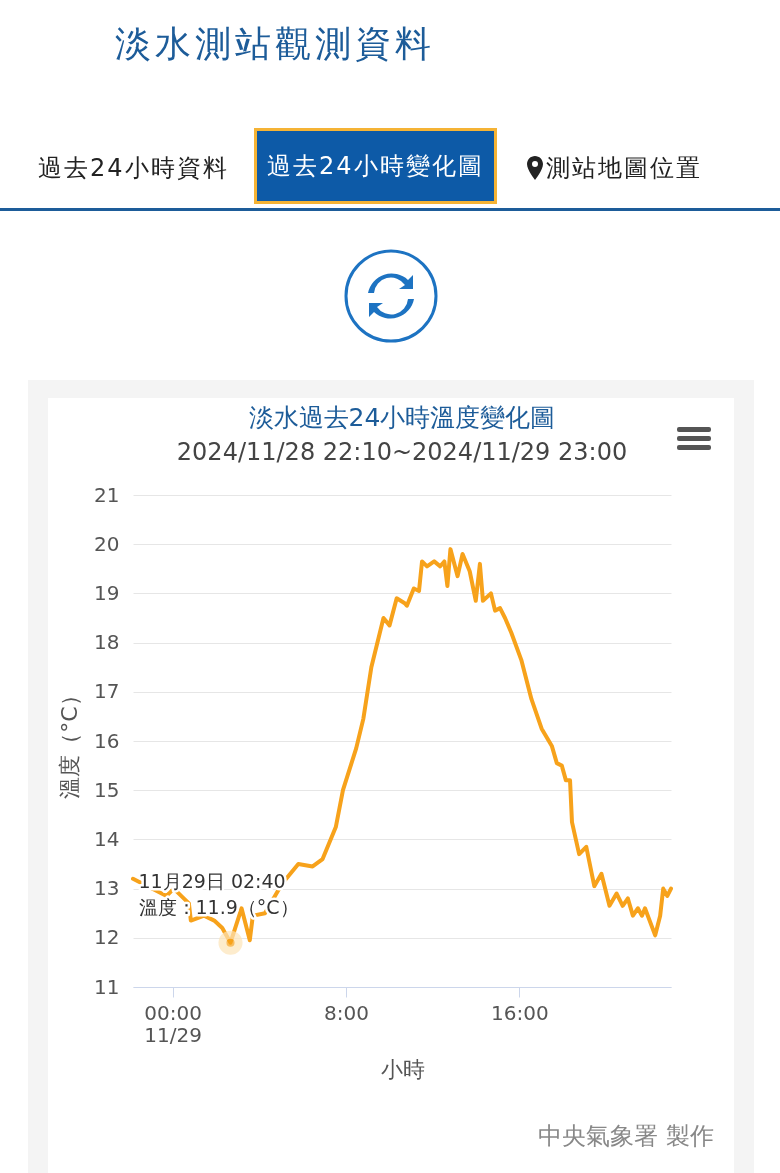 The image size is (780, 1173). Describe the element at coordinates (107, 494) in the screenshot. I see `y-tick-label: 21` at that location.